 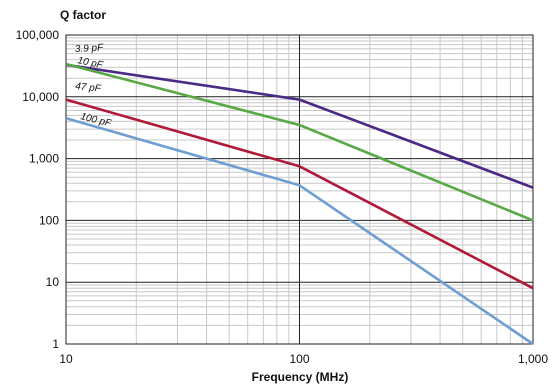 What do you see at coordinates (55, 344) in the screenshot?
I see `y-tick-label: 1` at bounding box center [55, 344].